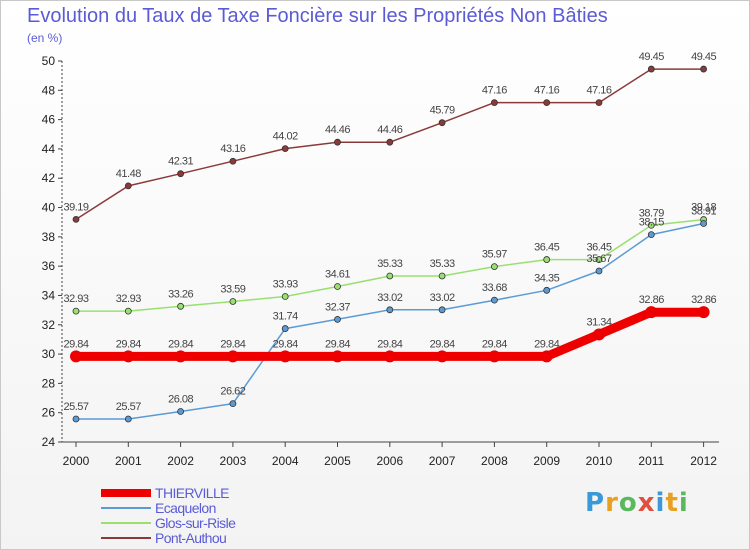  What do you see at coordinates (285, 137) in the screenshot?
I see `data-label: 44.02` at bounding box center [285, 137].